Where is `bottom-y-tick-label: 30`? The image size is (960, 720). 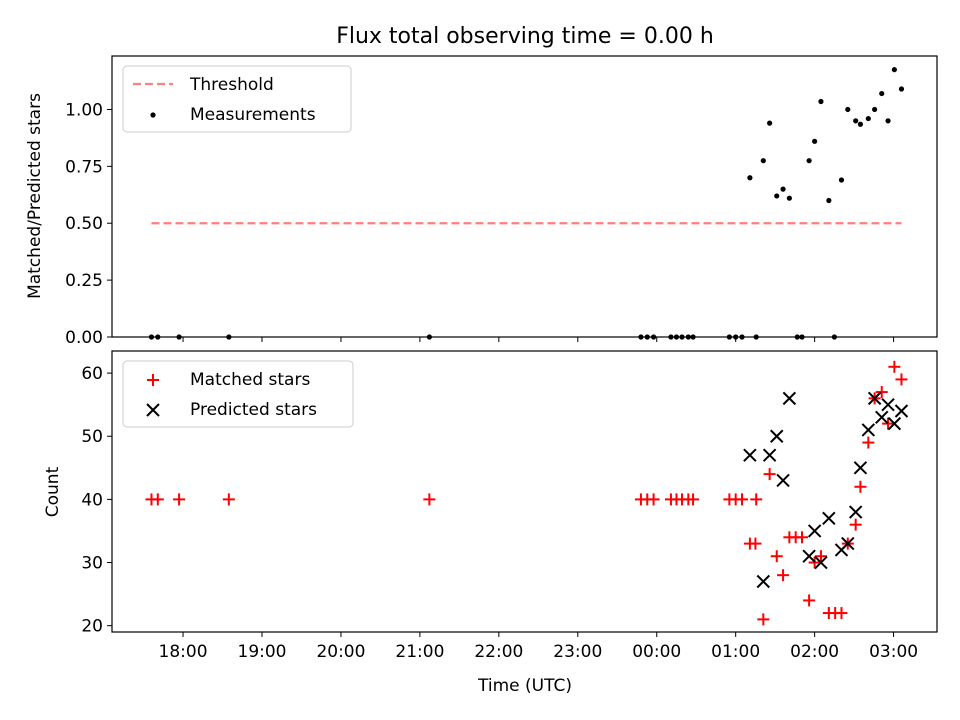
bottom-y-tick-label: 30 is located at coordinates (92, 564).